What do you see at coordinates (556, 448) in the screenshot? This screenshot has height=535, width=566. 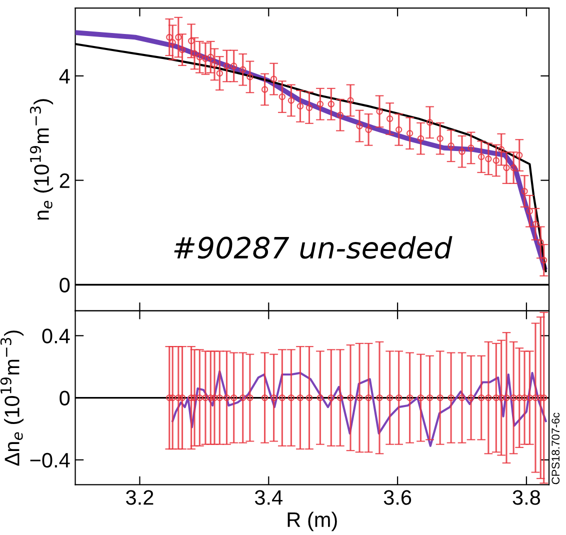 I see `text: CPS18.707-6c` at bounding box center [556, 448].